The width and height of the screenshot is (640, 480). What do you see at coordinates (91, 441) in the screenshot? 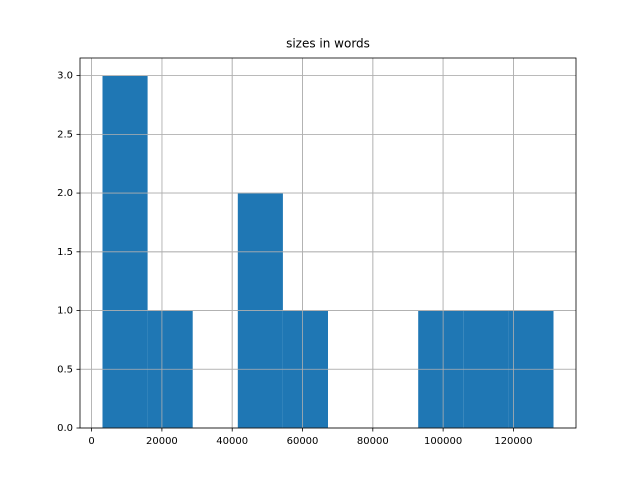
I see `x-tick-label: 0` at bounding box center [91, 441].